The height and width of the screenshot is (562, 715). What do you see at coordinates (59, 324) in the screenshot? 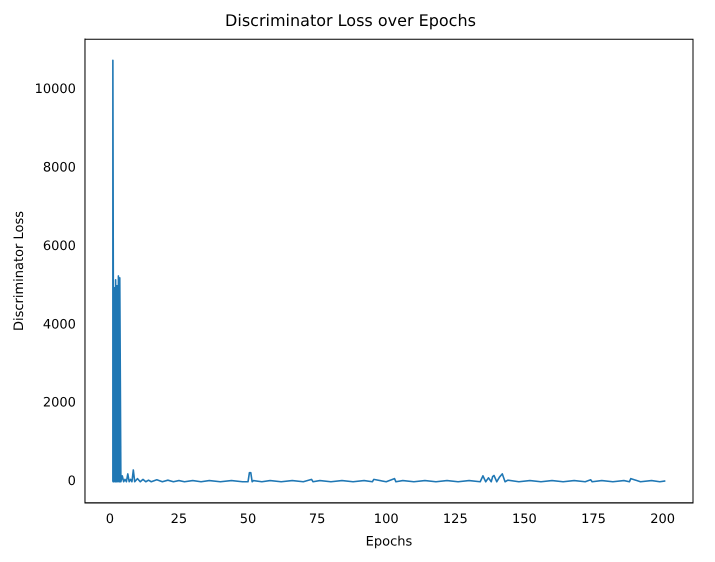
I see `y-tick-label: 4000` at bounding box center [59, 324].